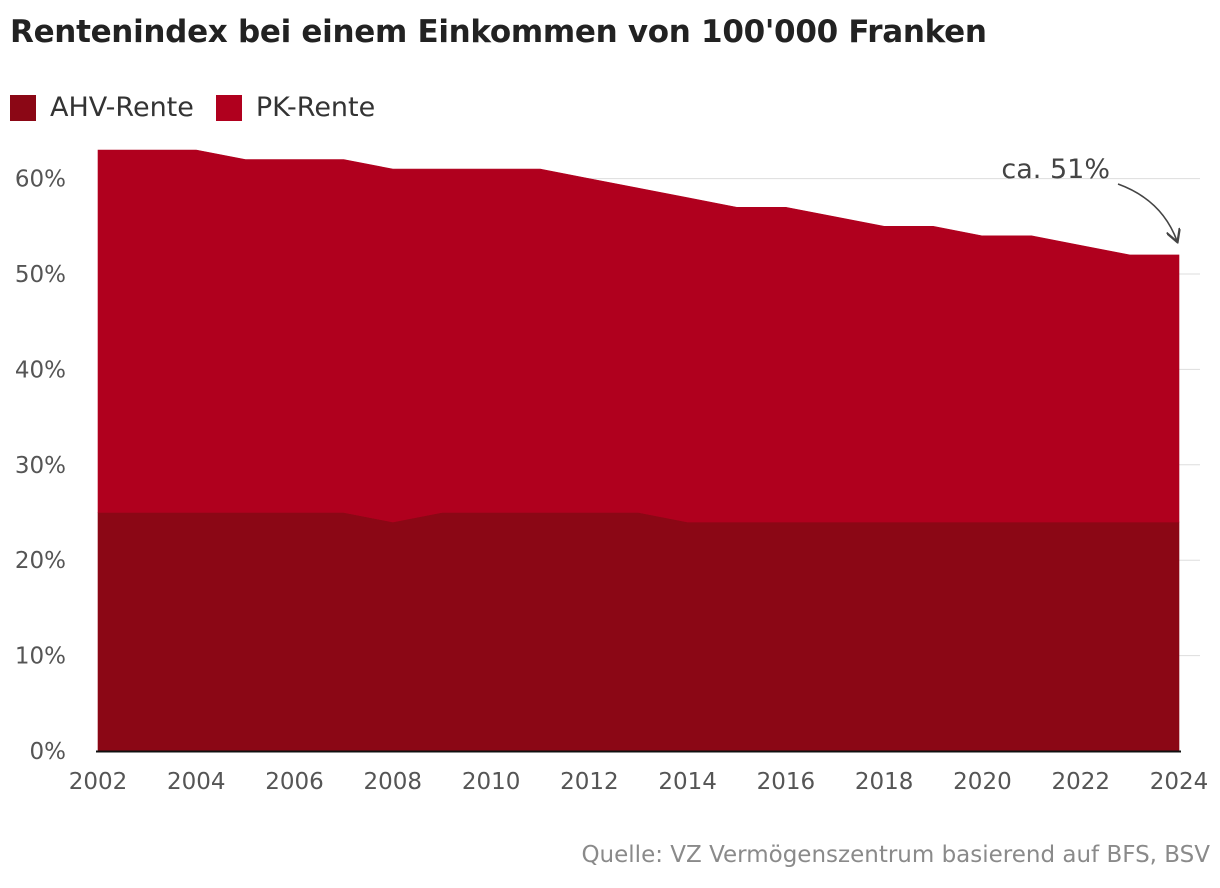 Image resolution: width=1220 pixels, height=888 pixels. I want to click on annotation-arrow, so click(1147, 212).